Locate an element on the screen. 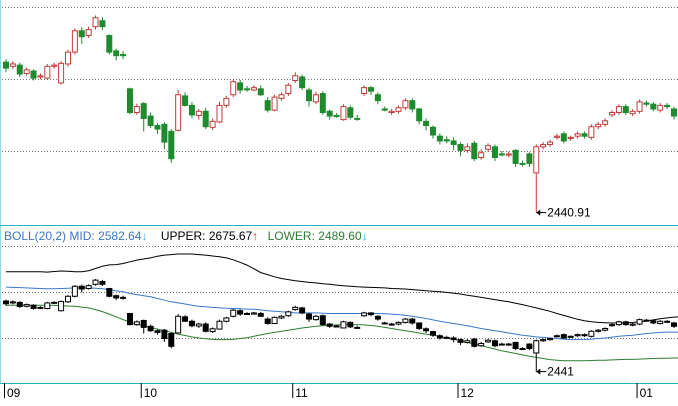 The width and height of the screenshot is (678, 406). boll-upper-value: 2675.67 is located at coordinates (230, 236).